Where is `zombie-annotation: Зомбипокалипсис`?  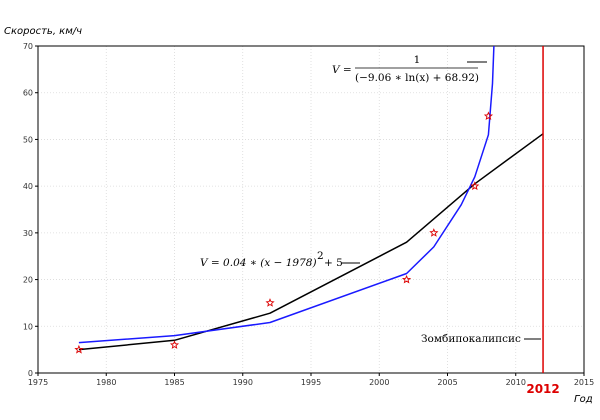
zombie-annotation: Зомбипокалипсис is located at coordinates (471, 339).